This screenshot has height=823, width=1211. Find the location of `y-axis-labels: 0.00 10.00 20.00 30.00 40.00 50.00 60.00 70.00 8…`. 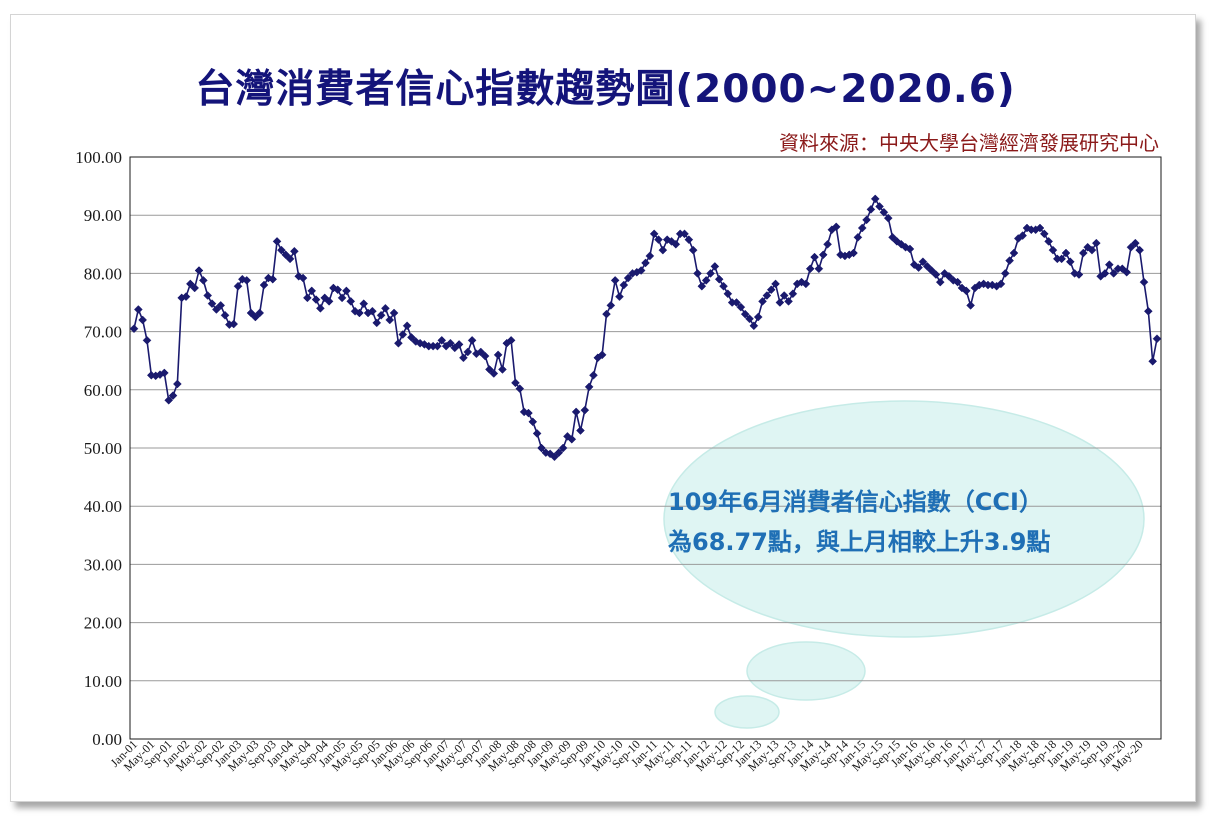

y-axis-labels: 0.00 10.00 20.00 30.00 40.00 50.00 60.00 70.00 8… is located at coordinates (98, 448).